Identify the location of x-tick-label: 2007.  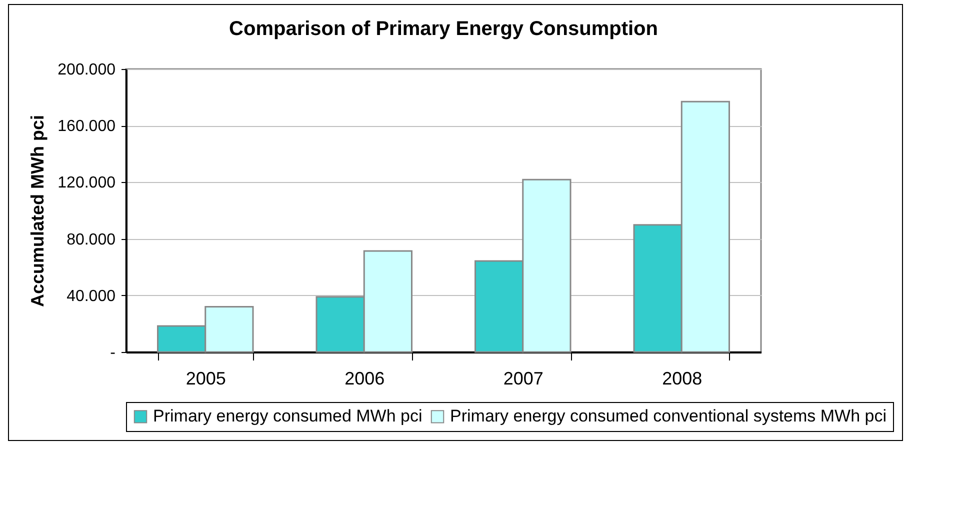
(523, 378).